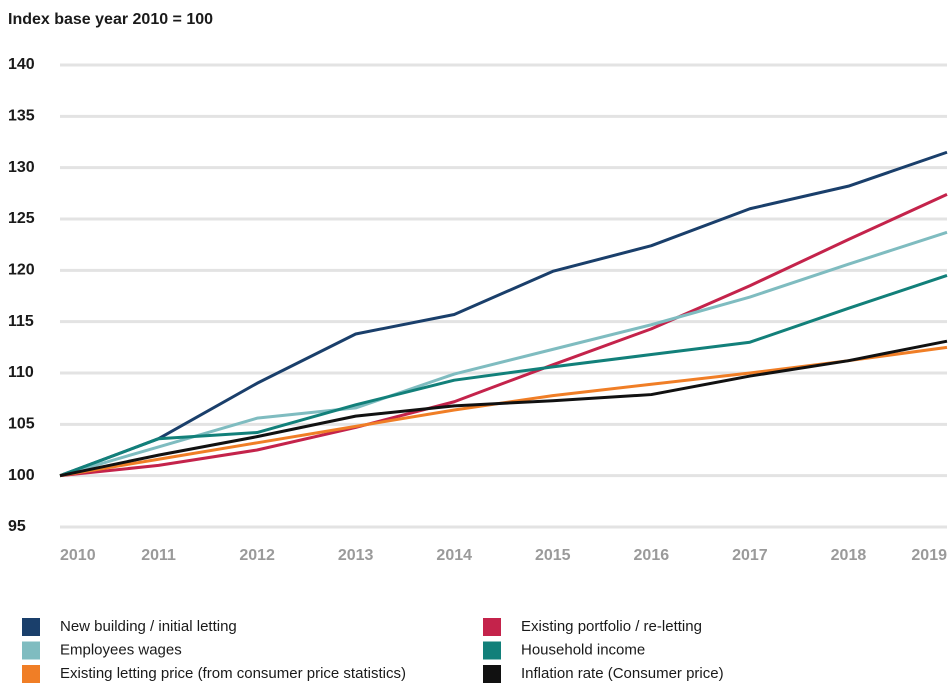 The width and height of the screenshot is (949, 688). Describe the element at coordinates (553, 555) in the screenshot. I see `x-tick-label: 2015` at that location.